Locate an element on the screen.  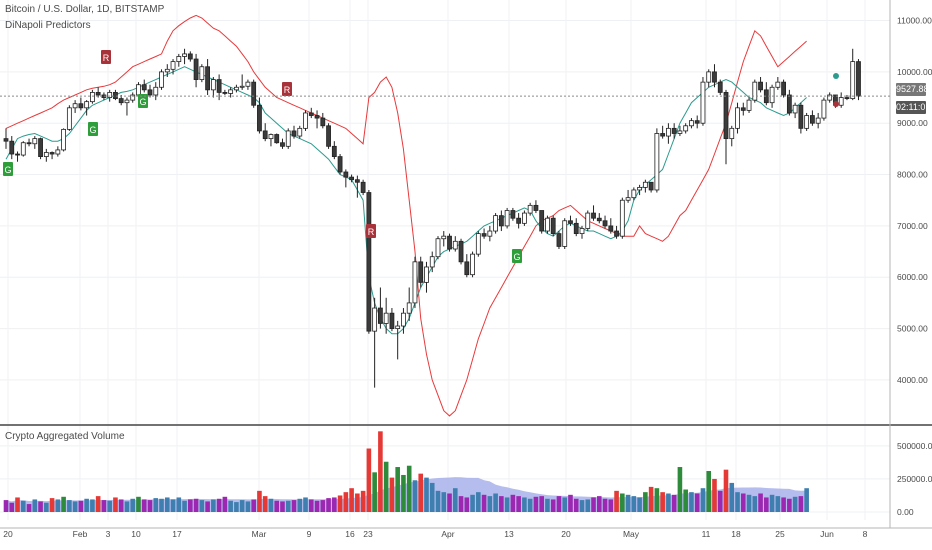
signal-marker-label: G is located at coordinates (142, 102).